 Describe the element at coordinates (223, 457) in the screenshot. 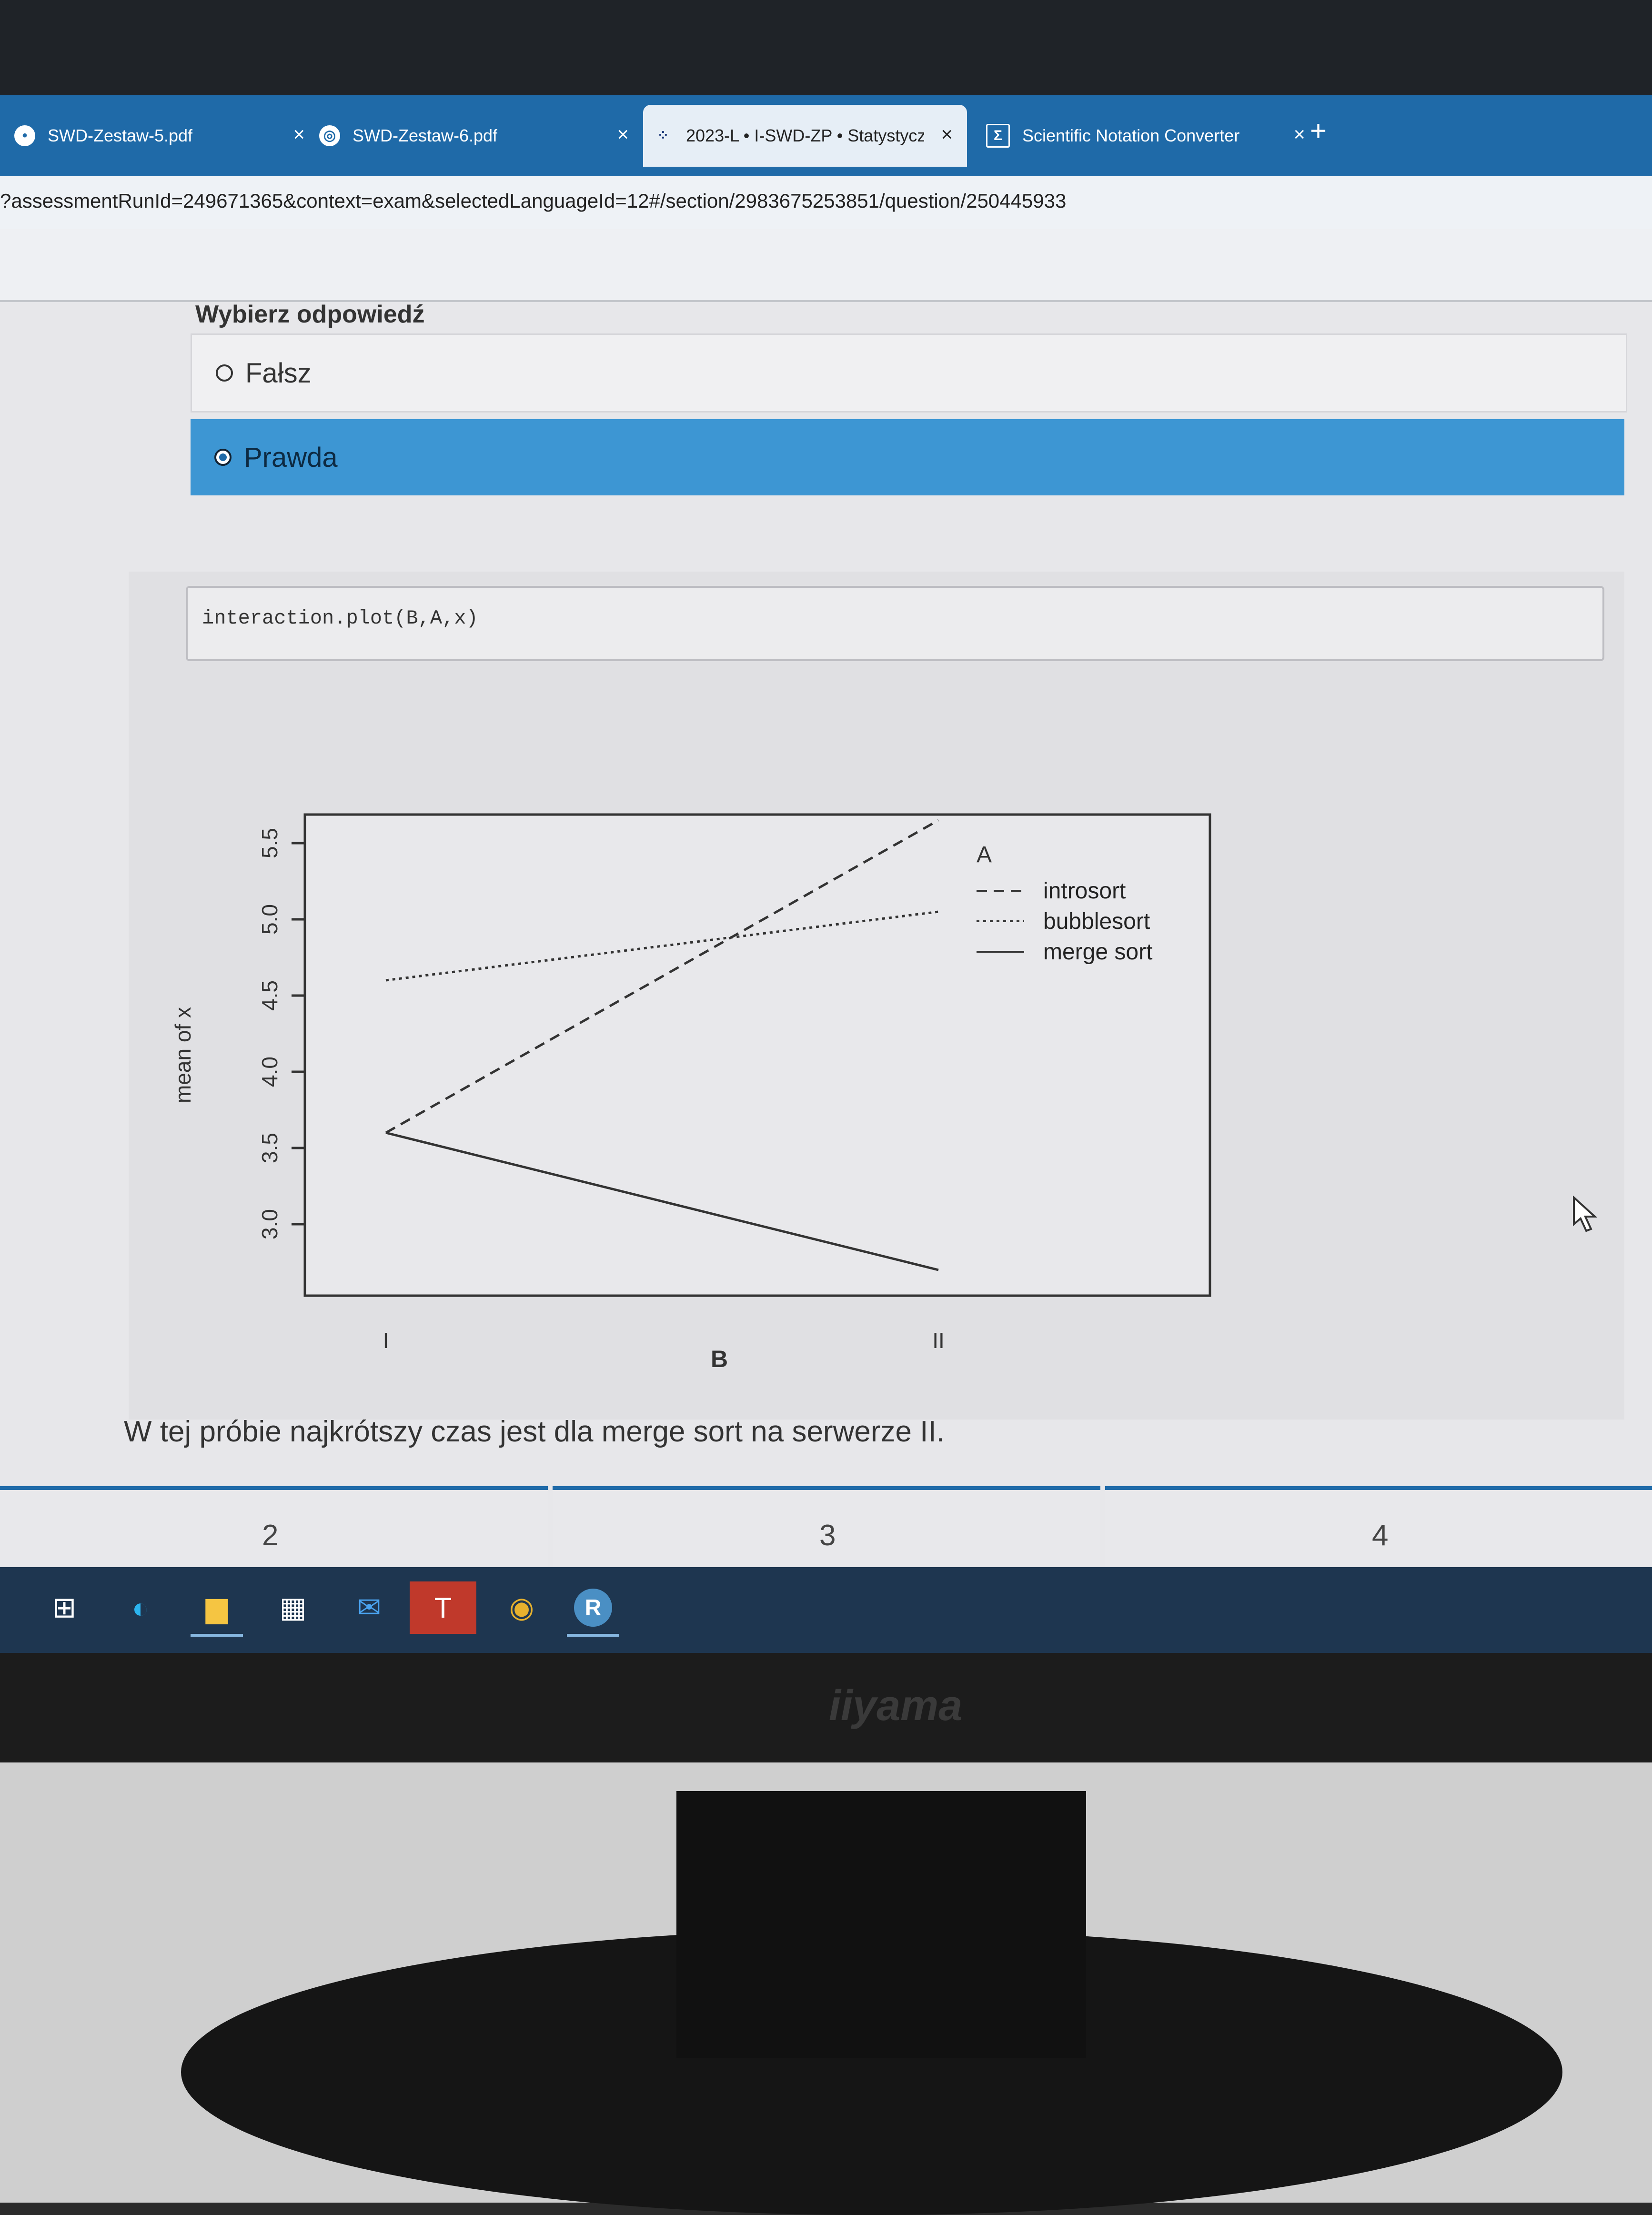

I see `radio-button-selected` at that location.